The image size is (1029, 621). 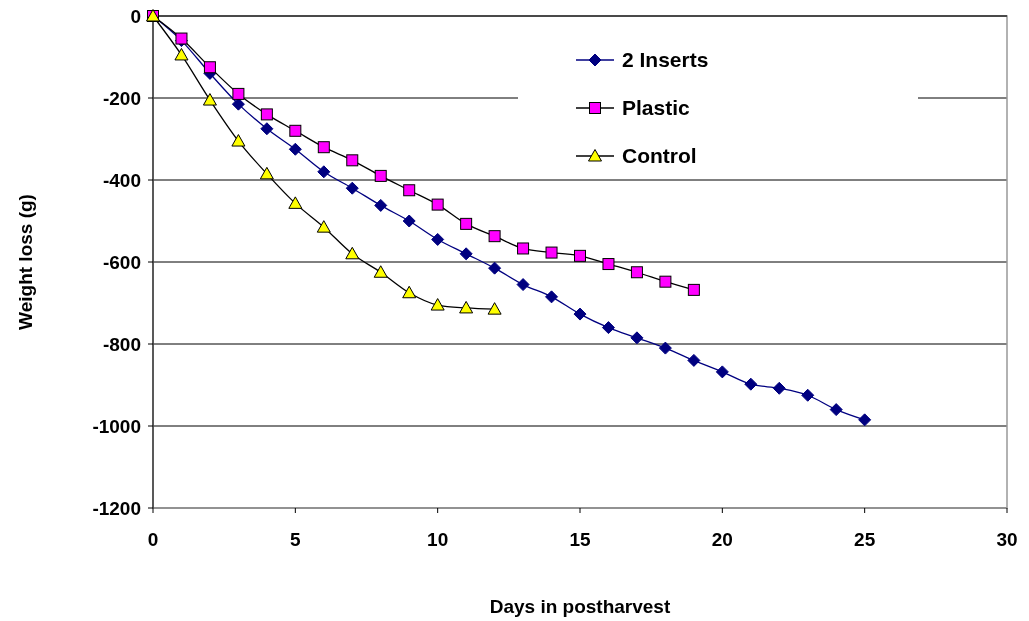 I want to click on x-tick-label: 30, so click(x=1007, y=539).